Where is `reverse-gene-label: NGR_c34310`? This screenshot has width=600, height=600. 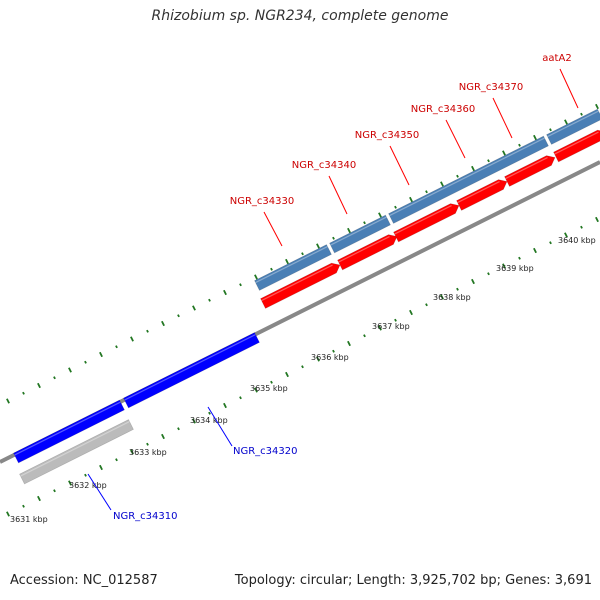 reverse-gene-label: NGR_c34310 is located at coordinates (145, 516).